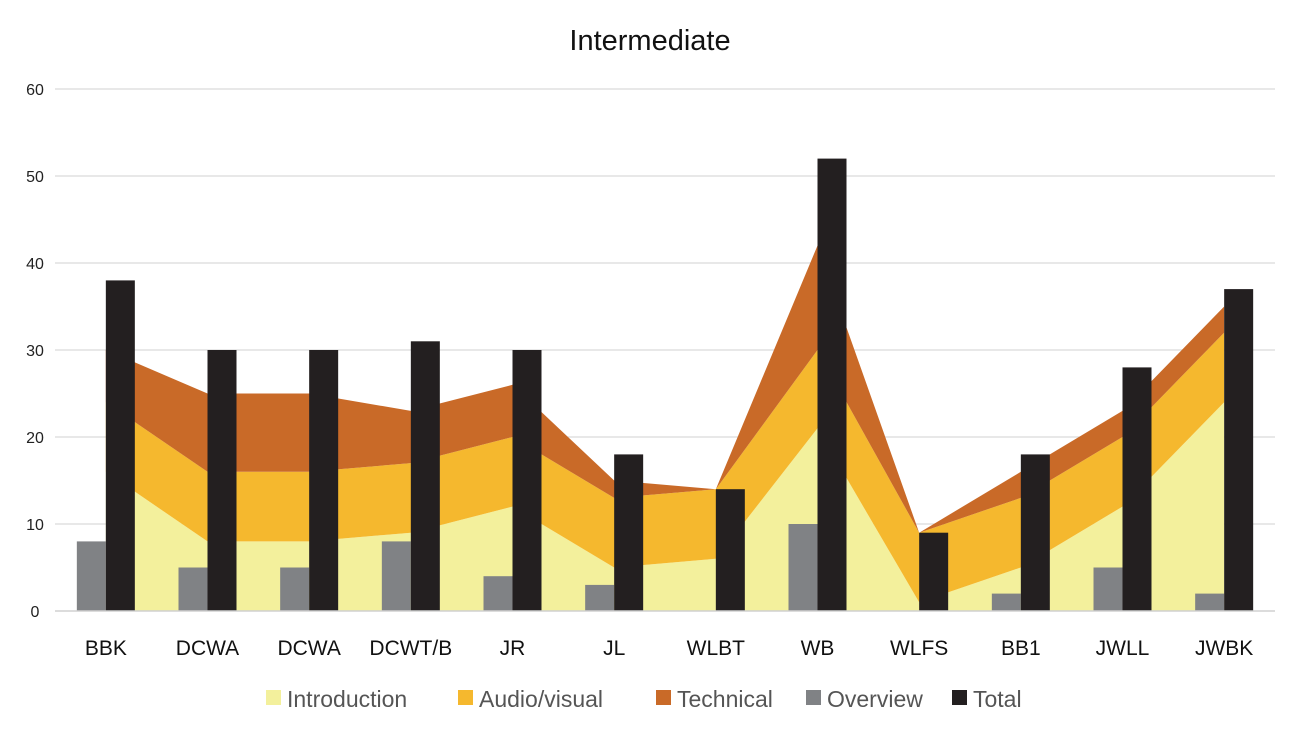 Image resolution: width=1300 pixels, height=737 pixels. Describe the element at coordinates (716, 648) in the screenshot. I see `x-tick-label: WLBT` at that location.